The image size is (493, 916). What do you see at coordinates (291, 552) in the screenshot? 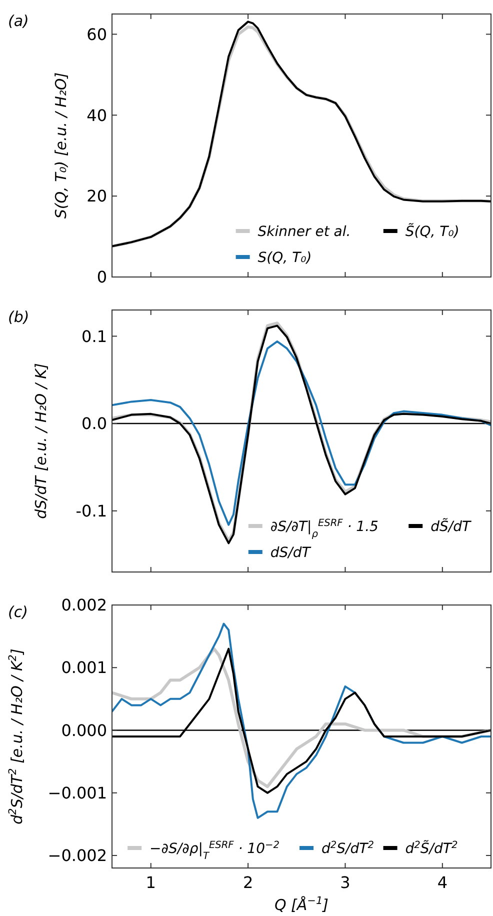
I see `legend-label: dS/dT` at bounding box center [291, 552].